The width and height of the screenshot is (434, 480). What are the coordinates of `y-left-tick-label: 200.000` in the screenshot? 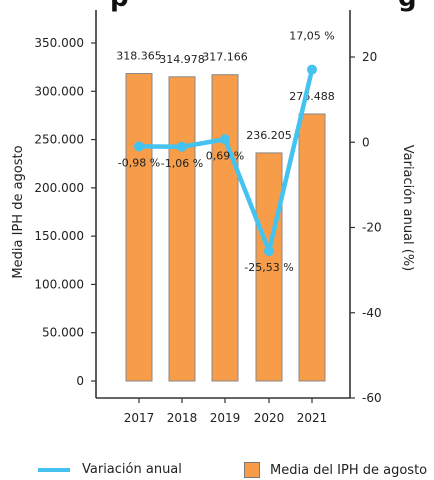 It's located at (59, 188).